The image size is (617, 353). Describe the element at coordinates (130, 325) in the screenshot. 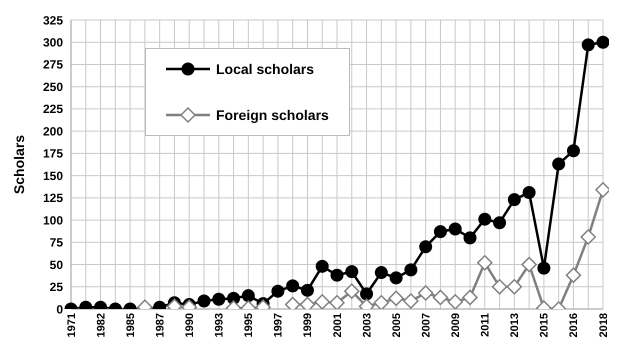

I see `x-tick-label: 1985` at that location.